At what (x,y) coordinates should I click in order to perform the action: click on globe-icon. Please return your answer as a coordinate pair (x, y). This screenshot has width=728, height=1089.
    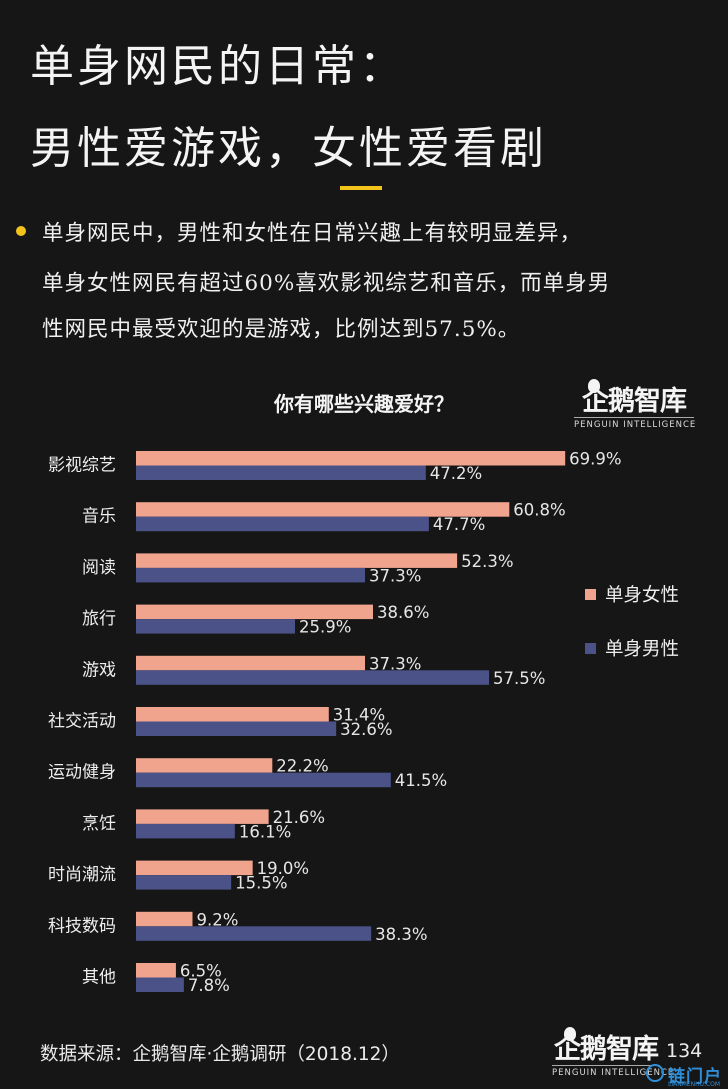
    Looking at the image, I should click on (655, 1073).